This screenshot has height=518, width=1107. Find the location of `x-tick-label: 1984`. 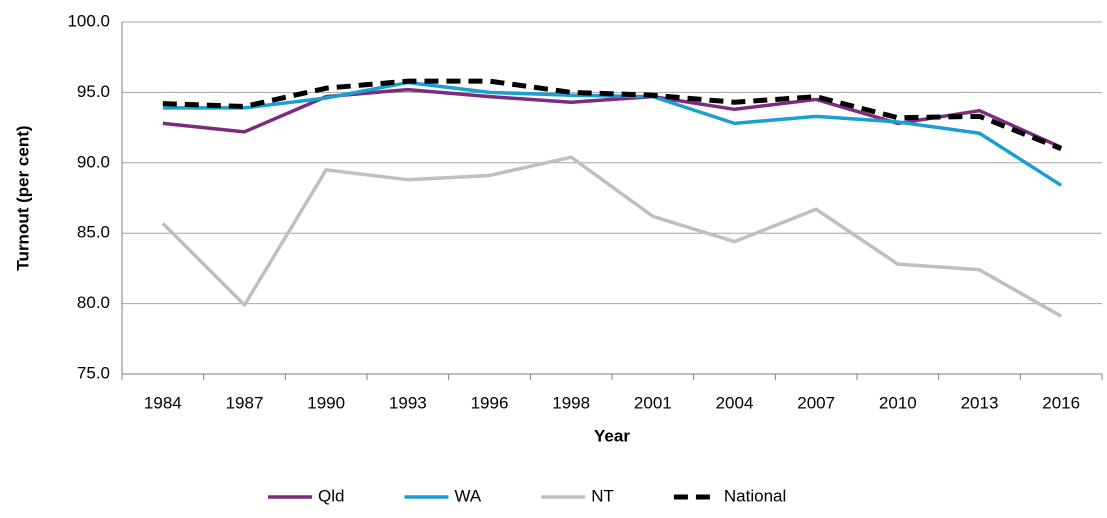

x-tick-label: 1984 is located at coordinates (163, 402).